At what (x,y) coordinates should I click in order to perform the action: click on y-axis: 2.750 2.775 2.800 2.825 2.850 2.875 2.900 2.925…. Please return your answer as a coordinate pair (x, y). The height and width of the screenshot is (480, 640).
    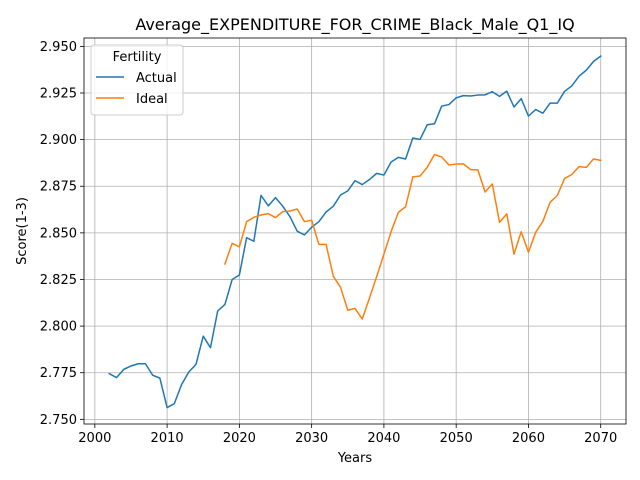
    Looking at the image, I should click on (62, 234).